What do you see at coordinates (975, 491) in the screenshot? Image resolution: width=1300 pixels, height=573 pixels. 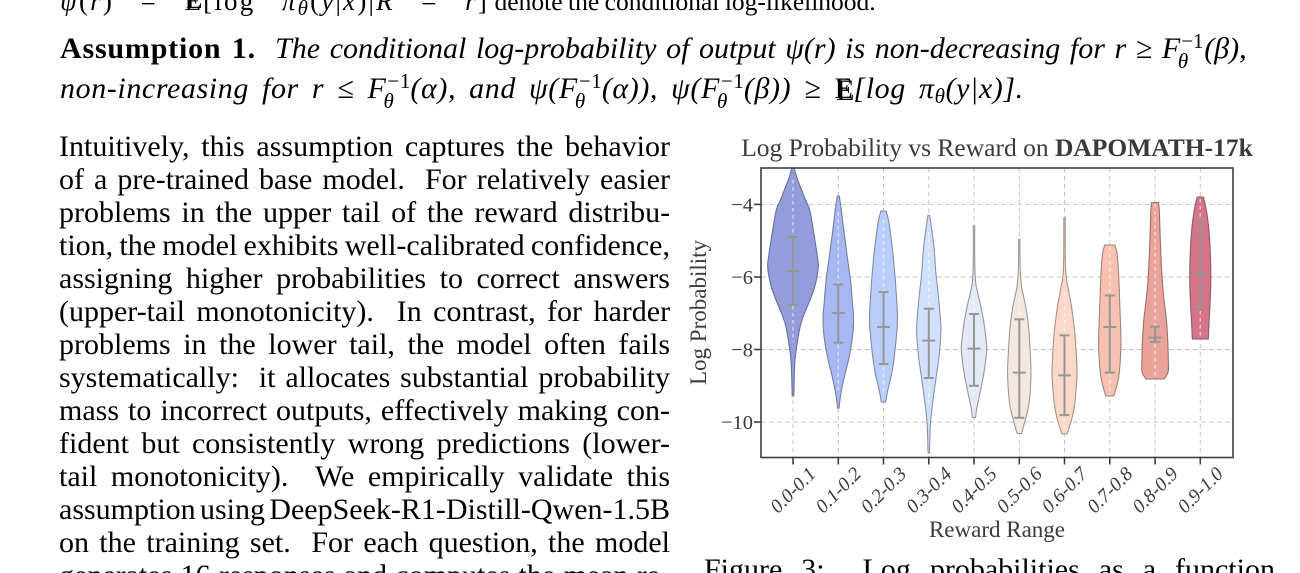 I see `svg-text: 0.4-0.5` at bounding box center [975, 491].